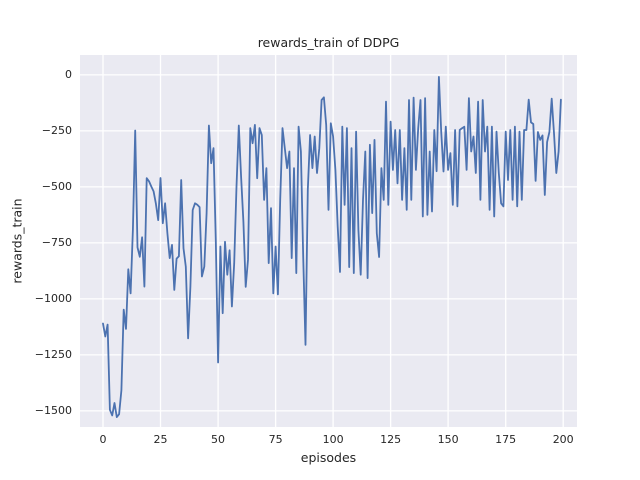 The image size is (640, 480). I want to click on y-tick-label: −1500, so click(53, 410).